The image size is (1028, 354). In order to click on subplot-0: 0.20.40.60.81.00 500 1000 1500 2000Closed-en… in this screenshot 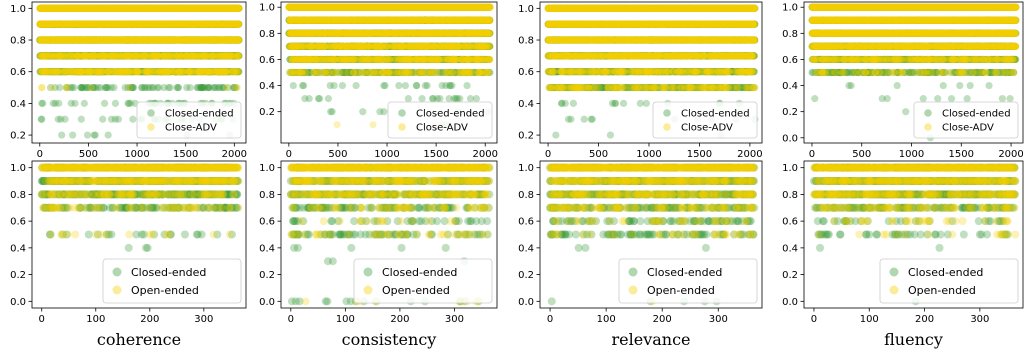, I will do `click(128, 80)`.